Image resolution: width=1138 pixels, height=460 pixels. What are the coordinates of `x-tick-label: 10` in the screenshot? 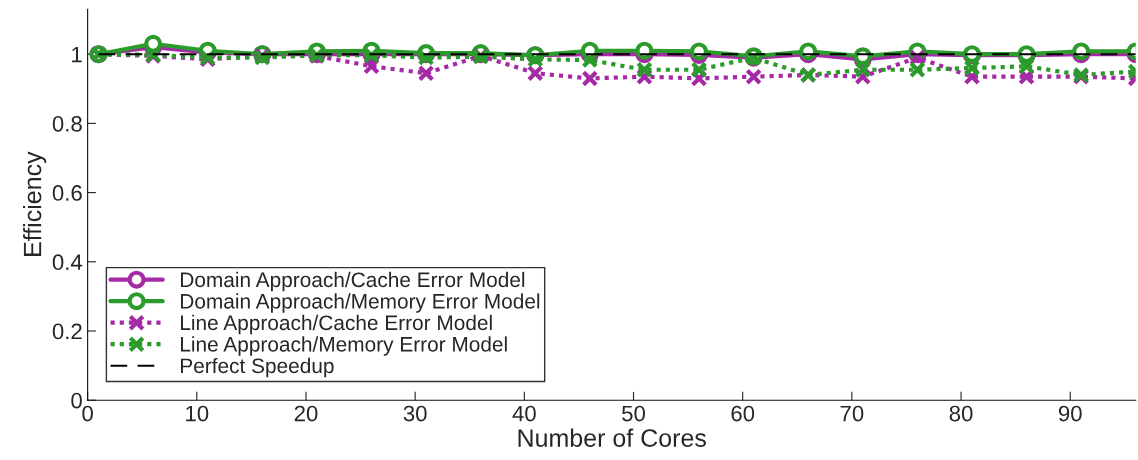 It's located at (197, 413).